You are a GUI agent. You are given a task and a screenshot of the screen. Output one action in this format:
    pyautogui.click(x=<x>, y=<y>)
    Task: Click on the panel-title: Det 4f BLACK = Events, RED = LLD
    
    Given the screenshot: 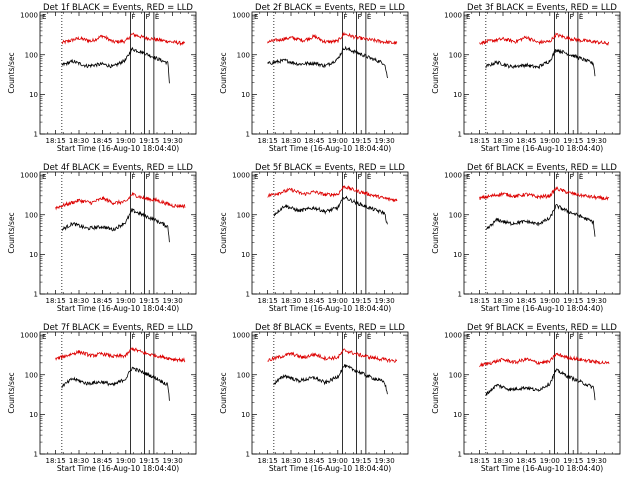 What is the action you would take?
    pyautogui.click(x=118, y=168)
    